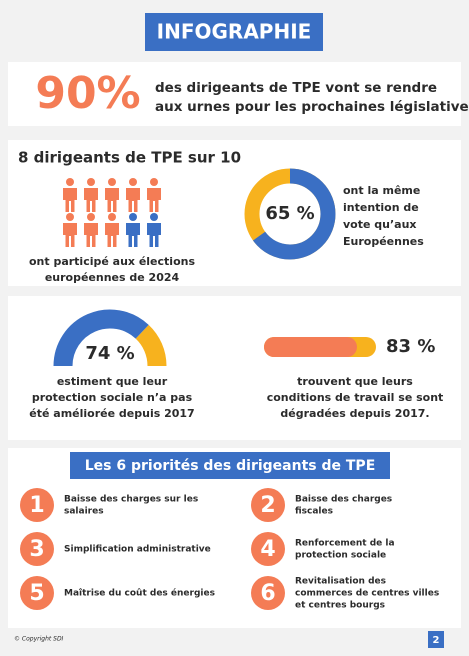  Describe the element at coordinates (137, 550) in the screenshot. I see `text-line: Simplification administrative` at that location.